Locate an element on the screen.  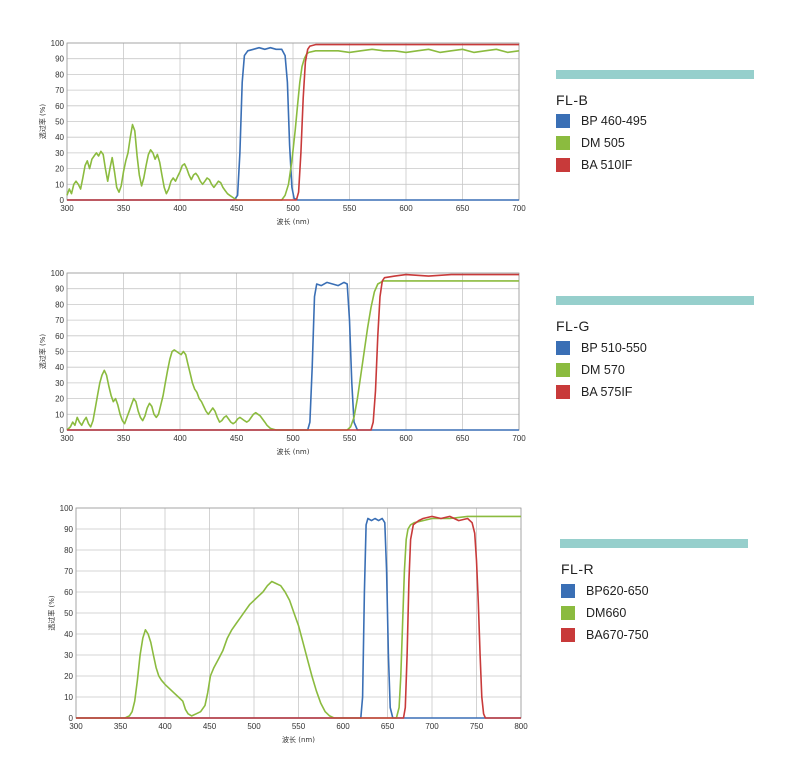
legend-label: BP620-650 is located at coordinates (617, 591).